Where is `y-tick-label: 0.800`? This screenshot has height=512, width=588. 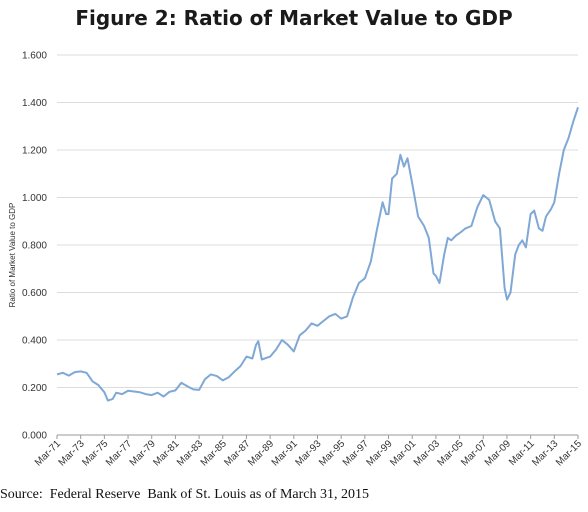
y-tick-label: 0.800 is located at coordinates (34, 246).